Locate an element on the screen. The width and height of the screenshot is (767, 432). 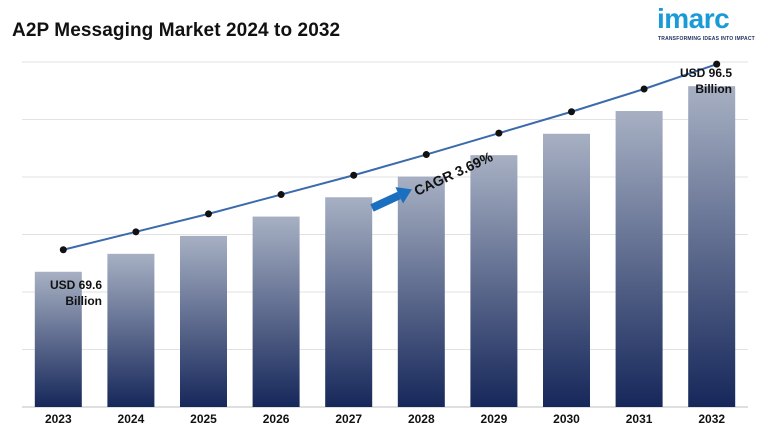
x-tick-2024: 2024 is located at coordinates (131, 419).